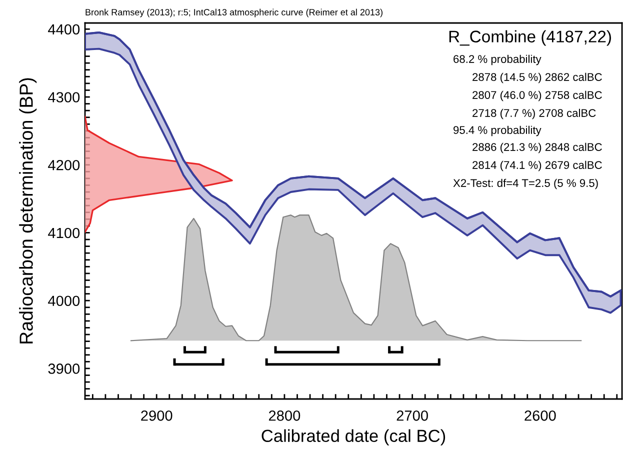  Describe the element at coordinates (498, 131) in the screenshot. I see `annotation: 95.4 % probability` at that location.